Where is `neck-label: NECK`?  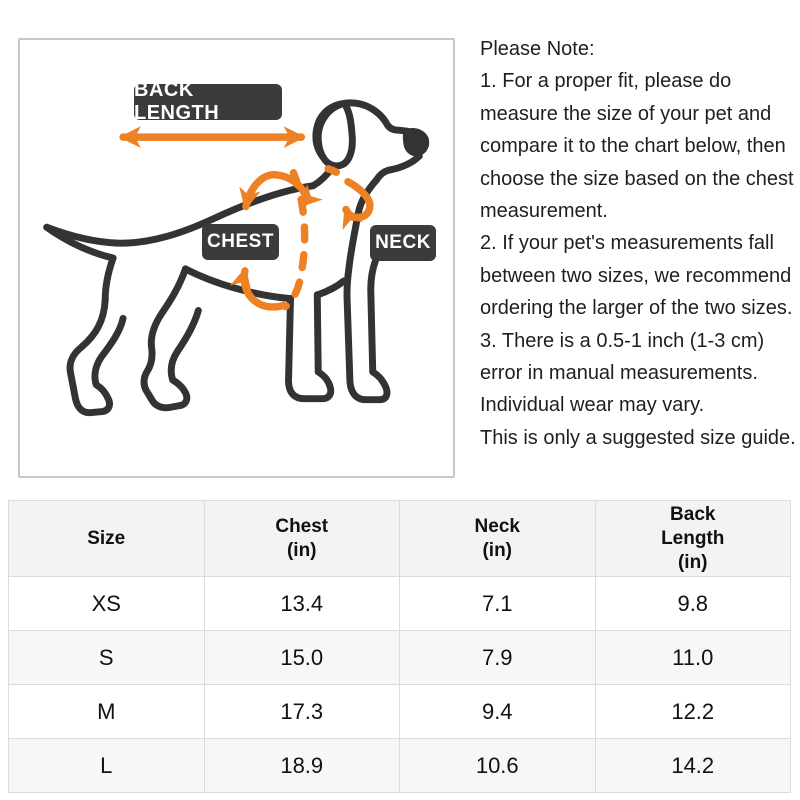
neck-label: NECK is located at coordinates (403, 243).